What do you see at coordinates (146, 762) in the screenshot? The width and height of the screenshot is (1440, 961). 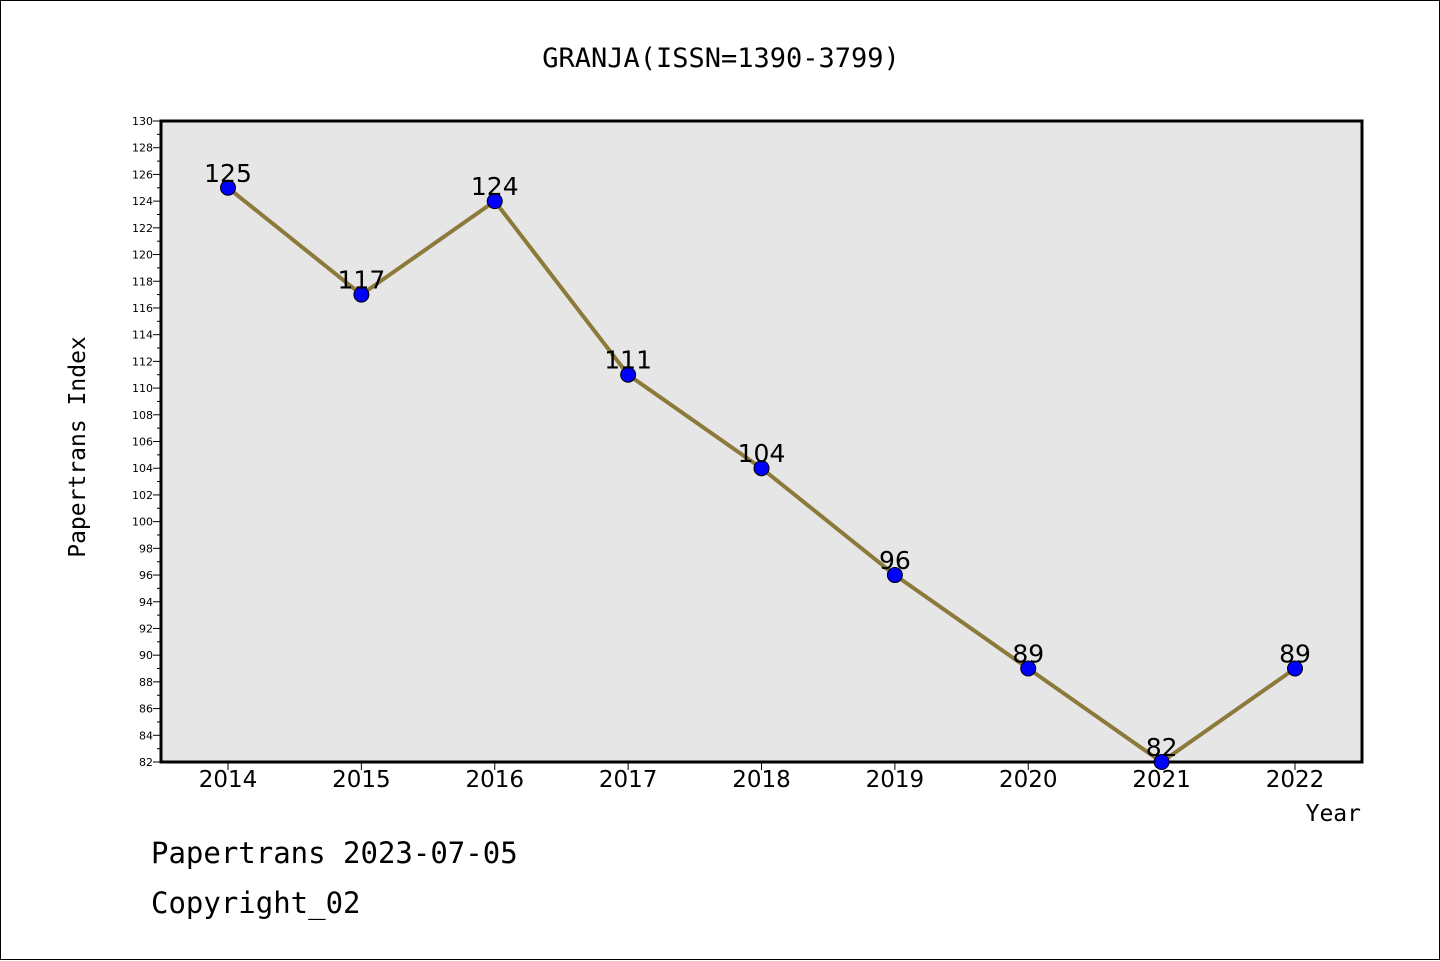 I see `y-tick-label: 82` at bounding box center [146, 762].